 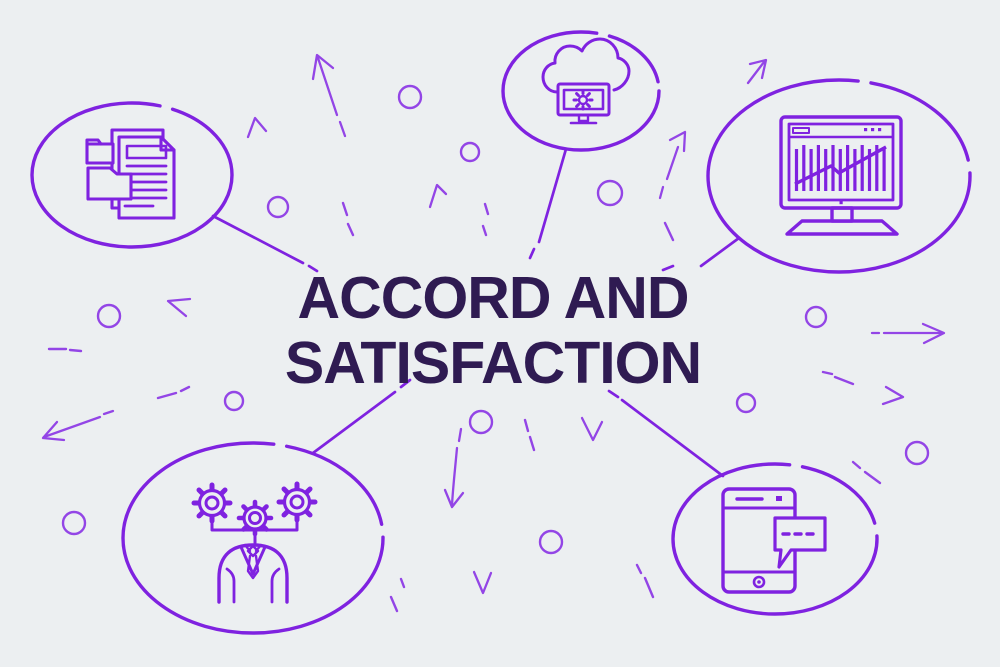 I want to click on ellipse-cloud, so click(x=581, y=91).